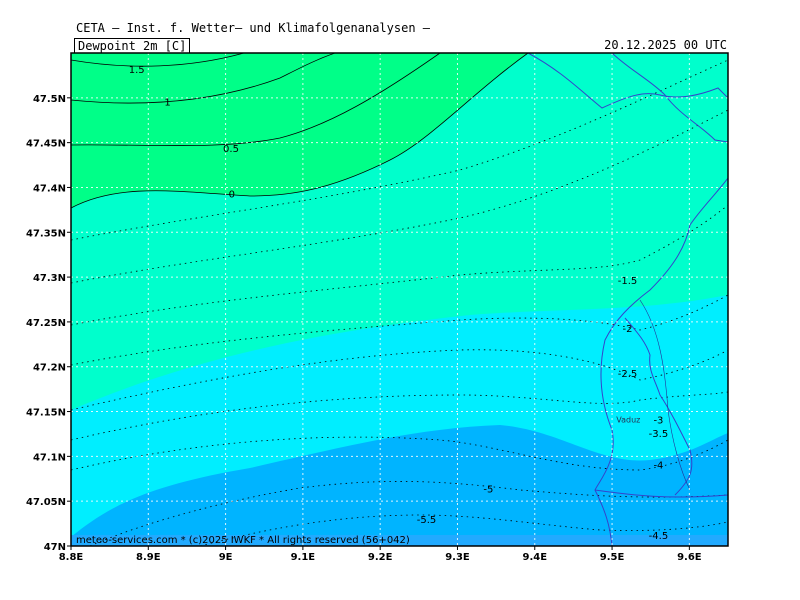  What do you see at coordinates (658, 421) in the screenshot?
I see `contour-label: -3` at bounding box center [658, 421].